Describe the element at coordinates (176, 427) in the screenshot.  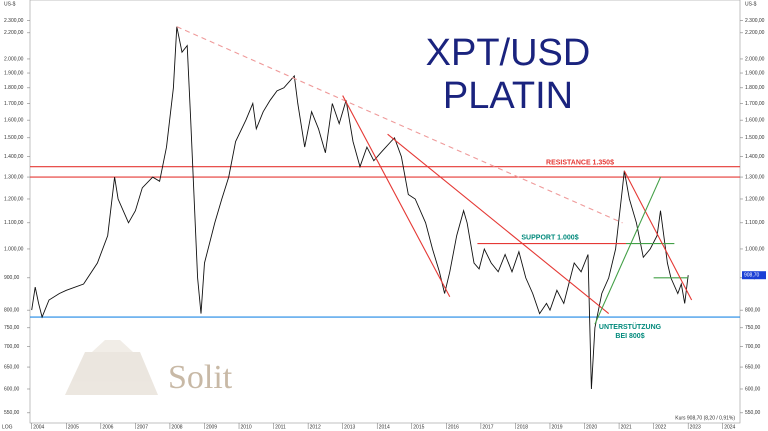
I see `x-tick-label: 2008` at that location.